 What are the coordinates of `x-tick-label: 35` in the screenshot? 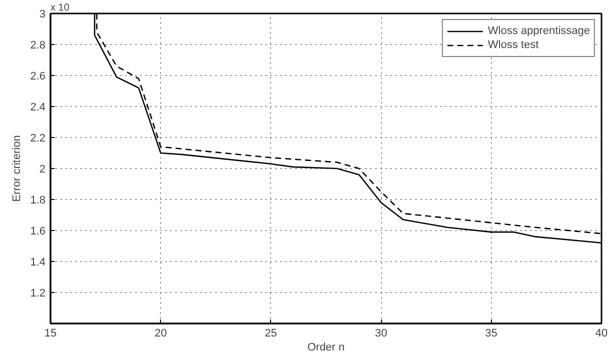 It's located at (491, 334).